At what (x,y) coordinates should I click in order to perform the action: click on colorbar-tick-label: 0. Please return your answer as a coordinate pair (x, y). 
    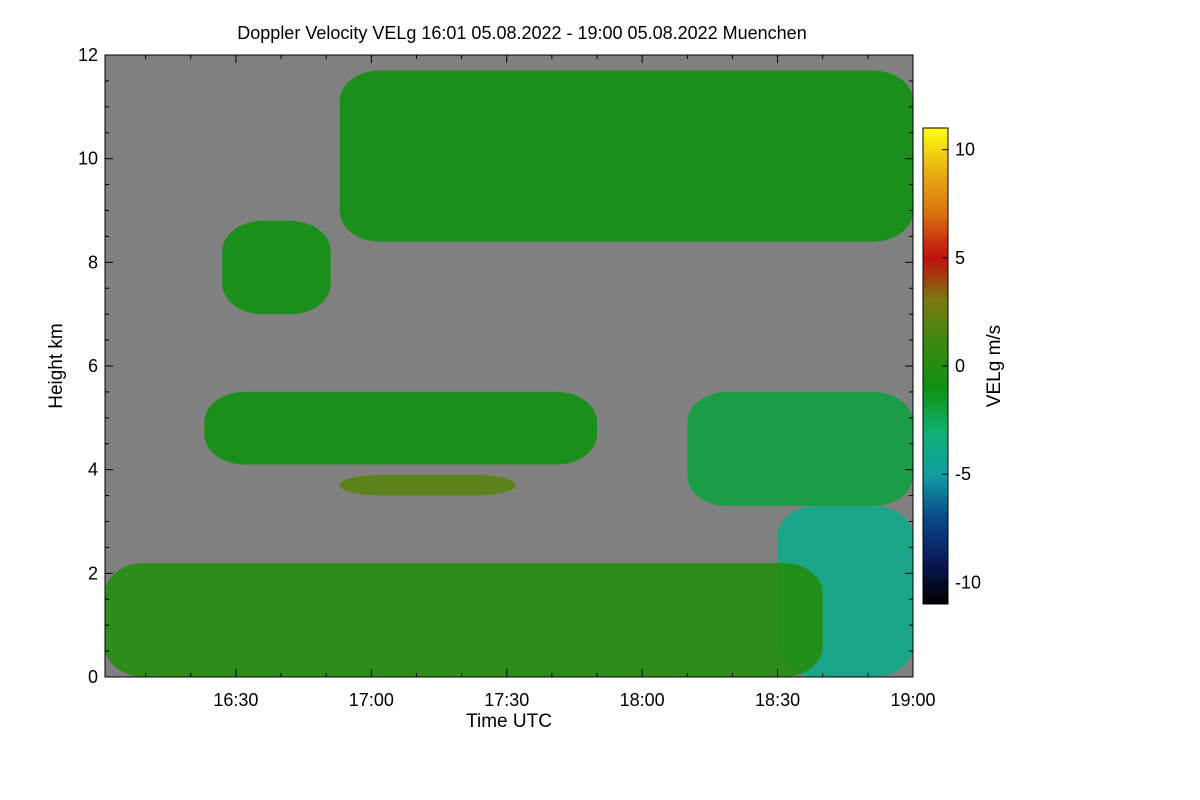
    Looking at the image, I should click on (960, 366).